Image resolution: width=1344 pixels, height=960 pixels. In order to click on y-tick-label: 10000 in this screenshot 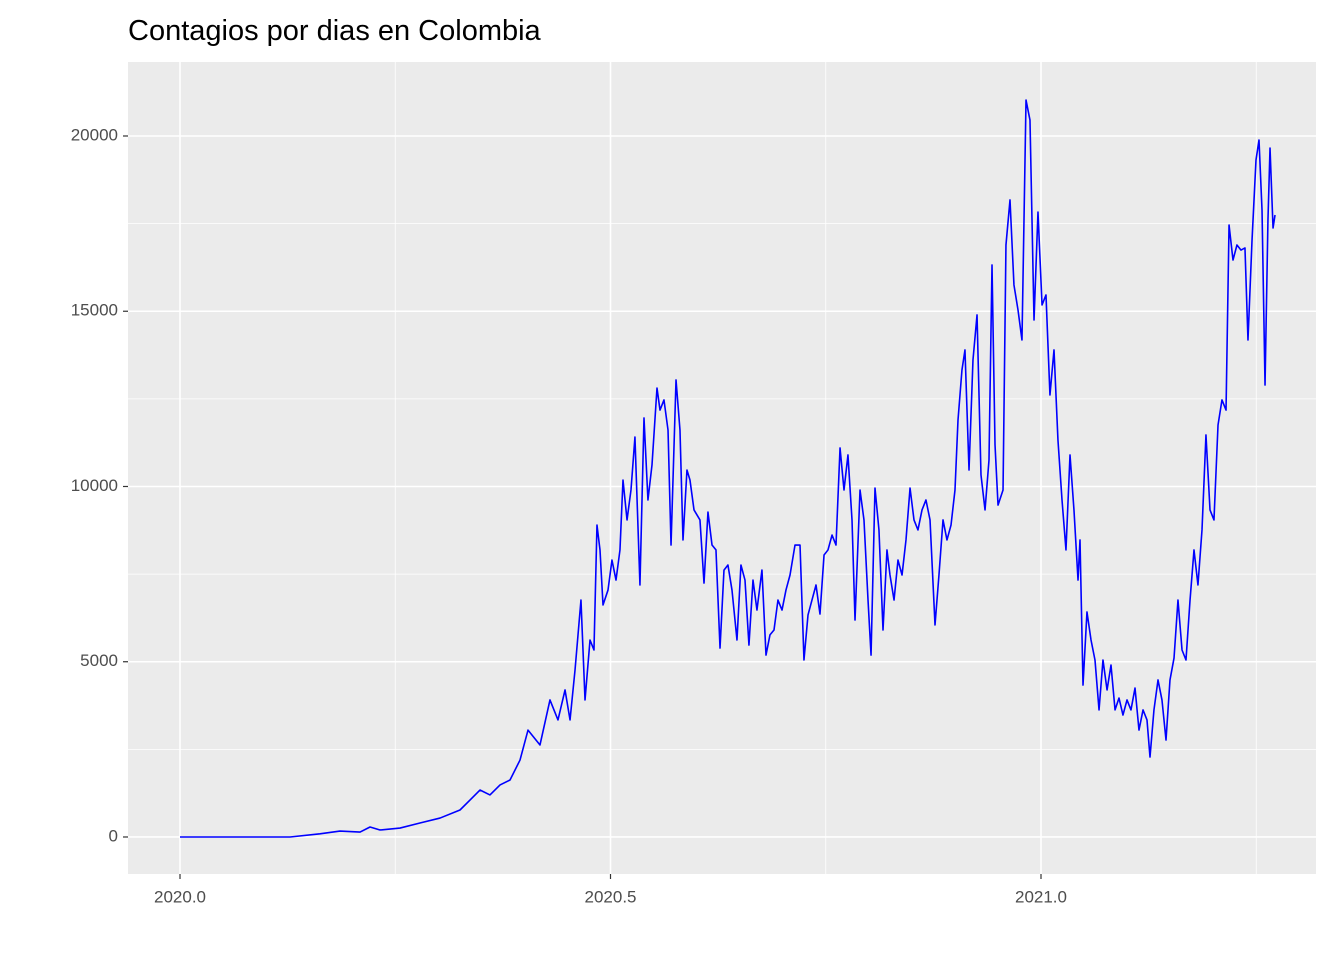, I will do `click(94, 485)`.